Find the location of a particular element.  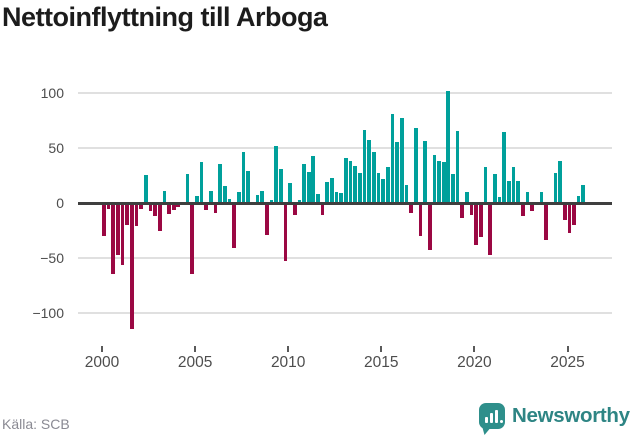

logo-bubble-tail is located at coordinates (487, 430).